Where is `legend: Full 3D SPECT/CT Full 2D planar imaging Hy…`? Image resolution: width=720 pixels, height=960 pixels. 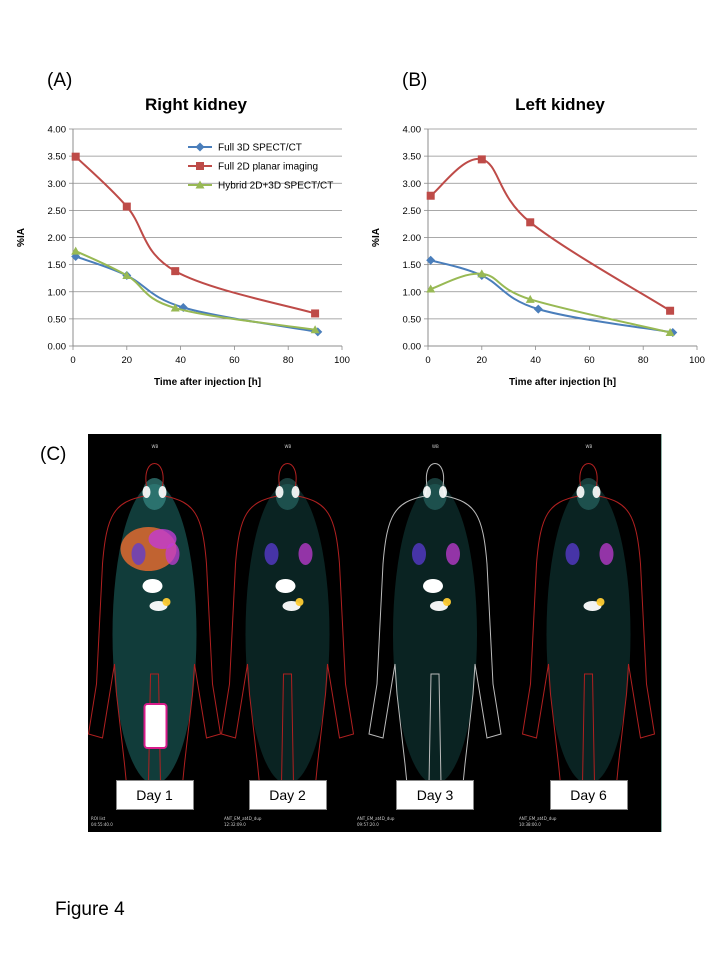 legend: Full 3D SPECT/CT Full 2D planar imaging Hy… is located at coordinates (260, 167).